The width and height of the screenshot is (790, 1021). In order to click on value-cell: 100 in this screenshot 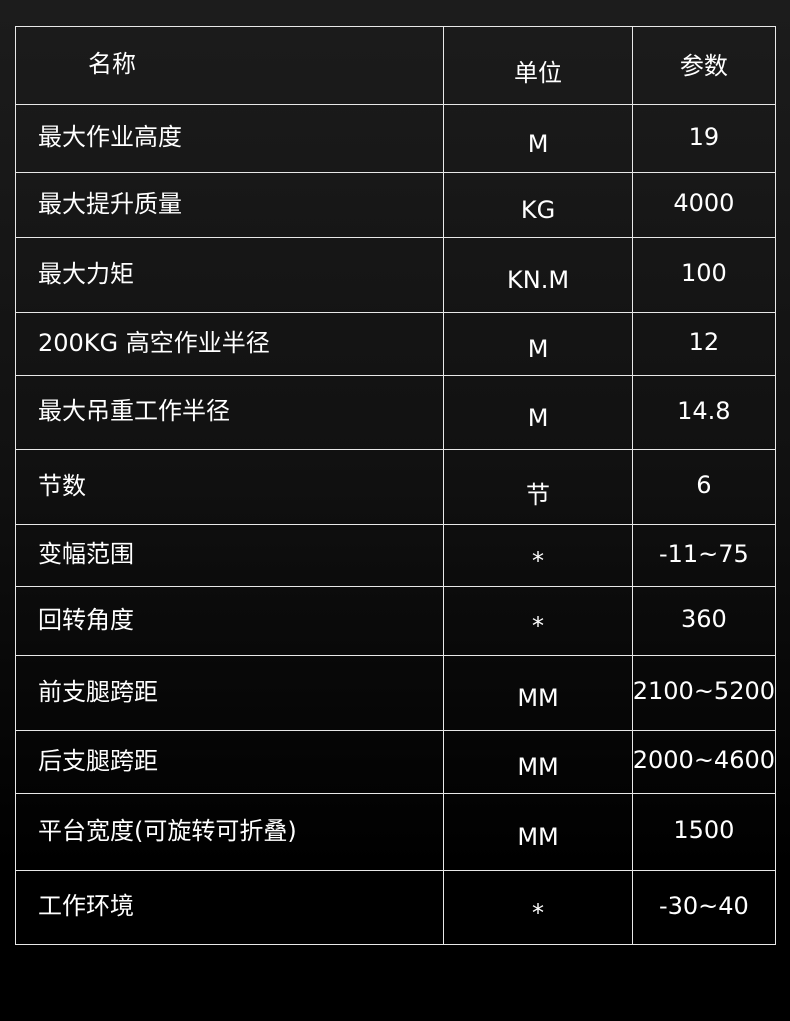, I will do `click(704, 275)`.